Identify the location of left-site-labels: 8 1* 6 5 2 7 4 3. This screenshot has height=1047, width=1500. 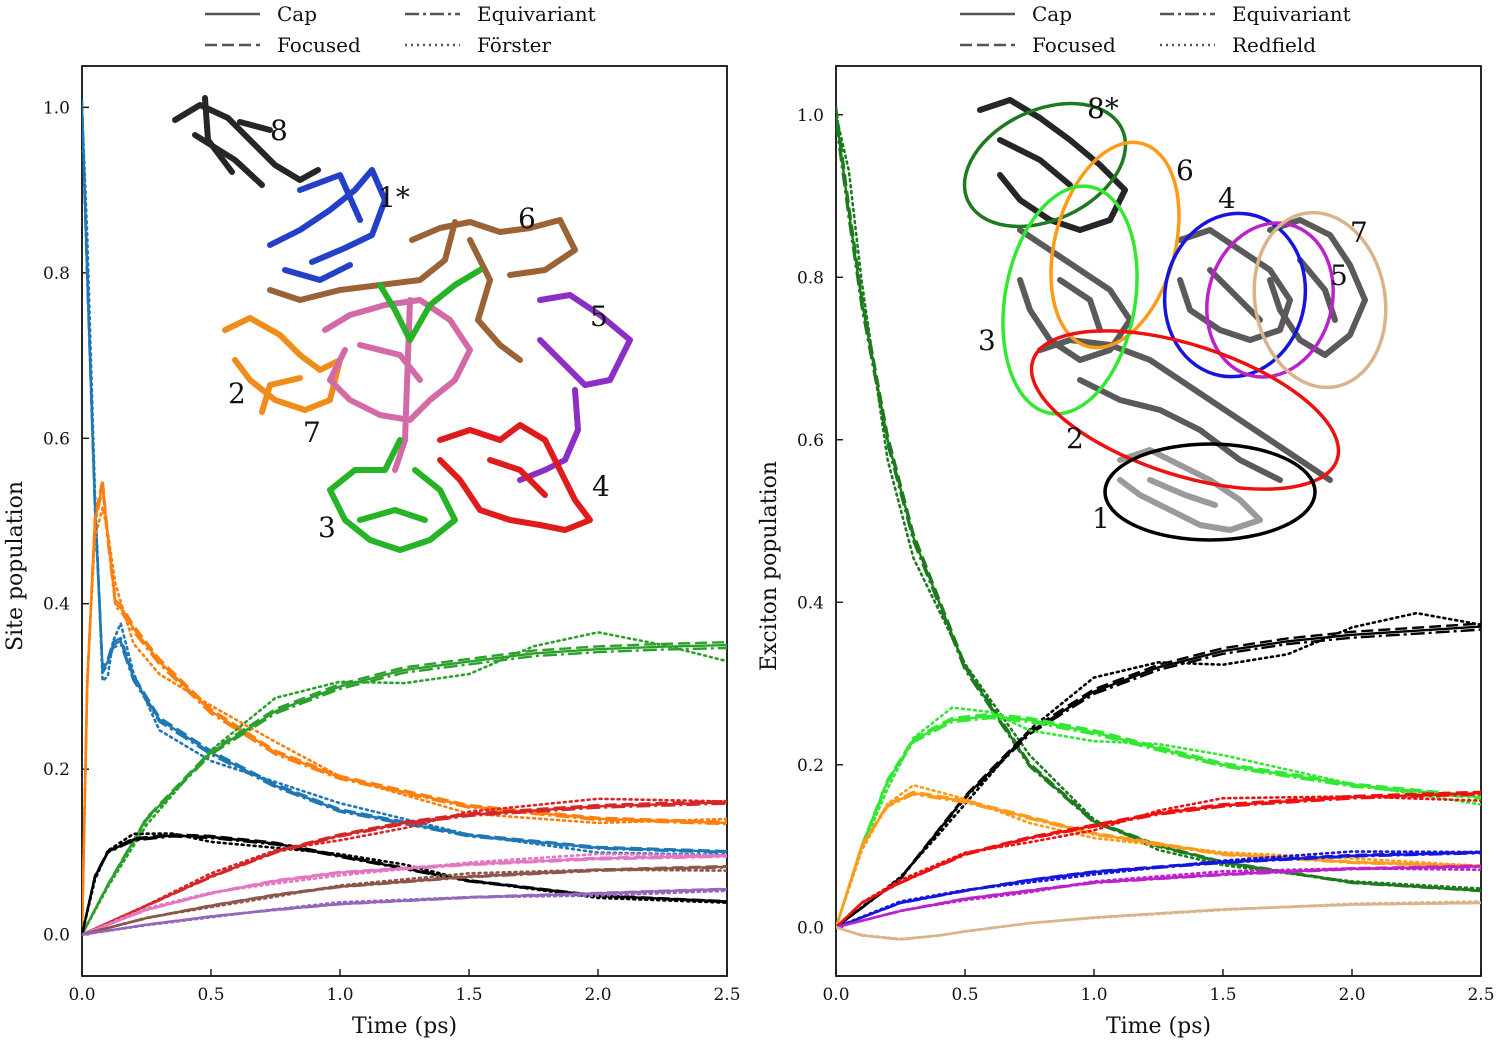
(419, 329).